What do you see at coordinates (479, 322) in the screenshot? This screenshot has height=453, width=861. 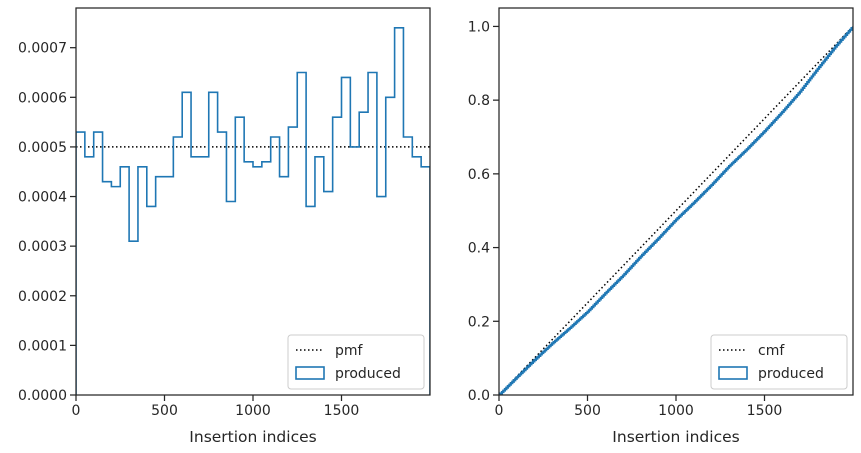 I see `y-tick-label: 0.2` at bounding box center [479, 322].